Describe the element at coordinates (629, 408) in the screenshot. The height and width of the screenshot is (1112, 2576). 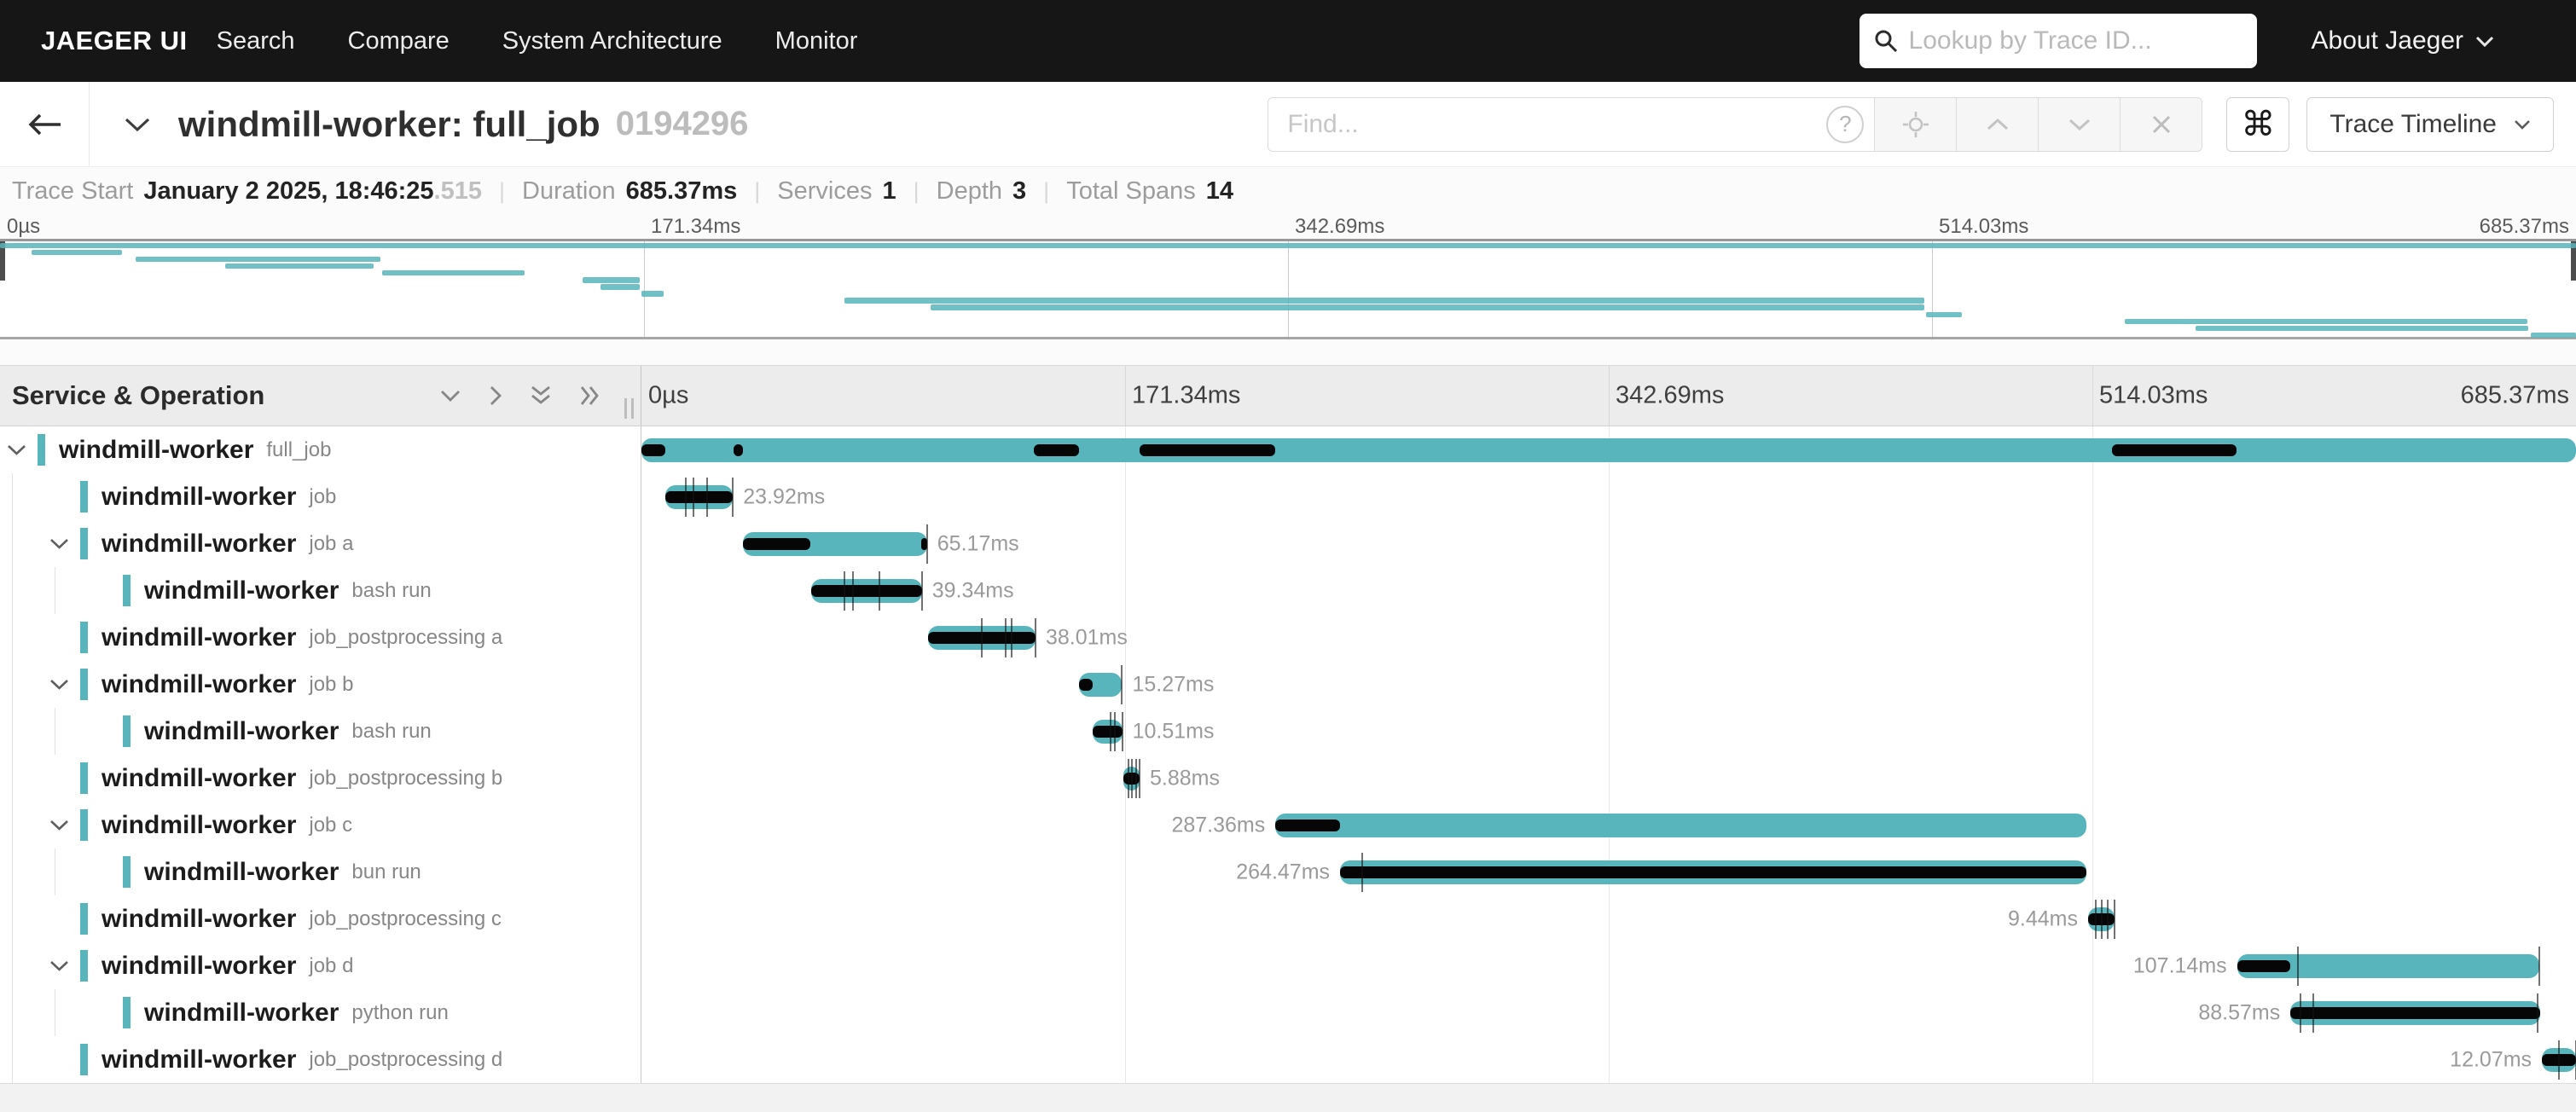
I see `column-resize-handle` at that location.